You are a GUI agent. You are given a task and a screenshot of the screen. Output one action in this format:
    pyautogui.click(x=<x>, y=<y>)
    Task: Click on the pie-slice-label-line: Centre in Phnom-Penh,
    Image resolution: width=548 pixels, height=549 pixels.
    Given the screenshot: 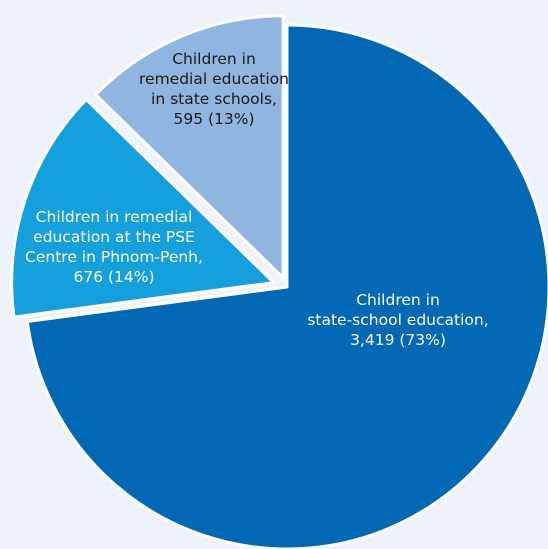 What is the action you would take?
    pyautogui.click(x=114, y=257)
    